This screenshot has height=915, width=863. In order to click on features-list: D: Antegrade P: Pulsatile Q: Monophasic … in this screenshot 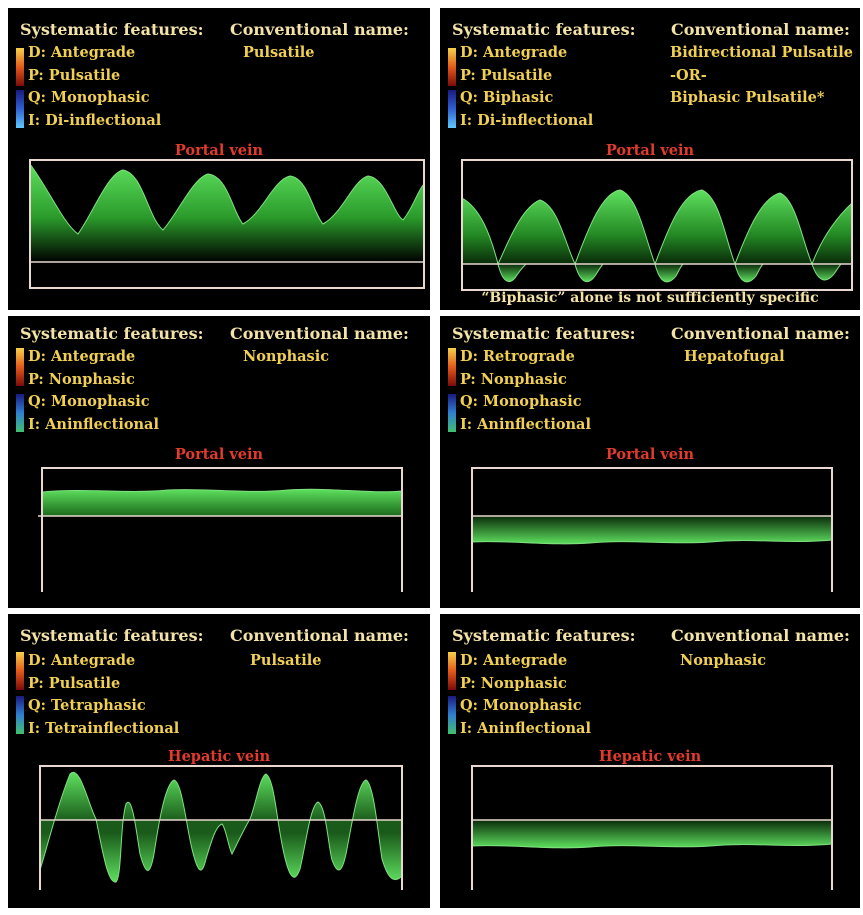, I will do `click(94, 87)`.